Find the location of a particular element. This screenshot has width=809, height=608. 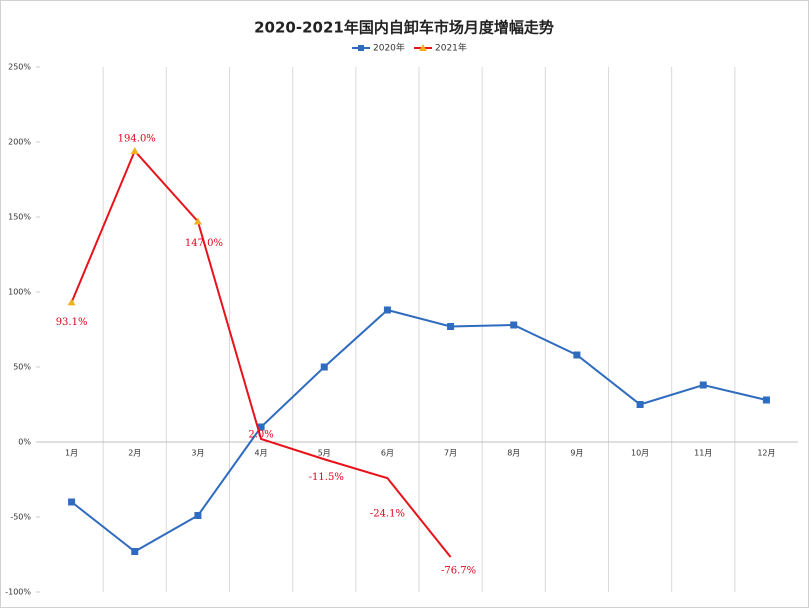

x-tick-label: 6月 is located at coordinates (387, 453).